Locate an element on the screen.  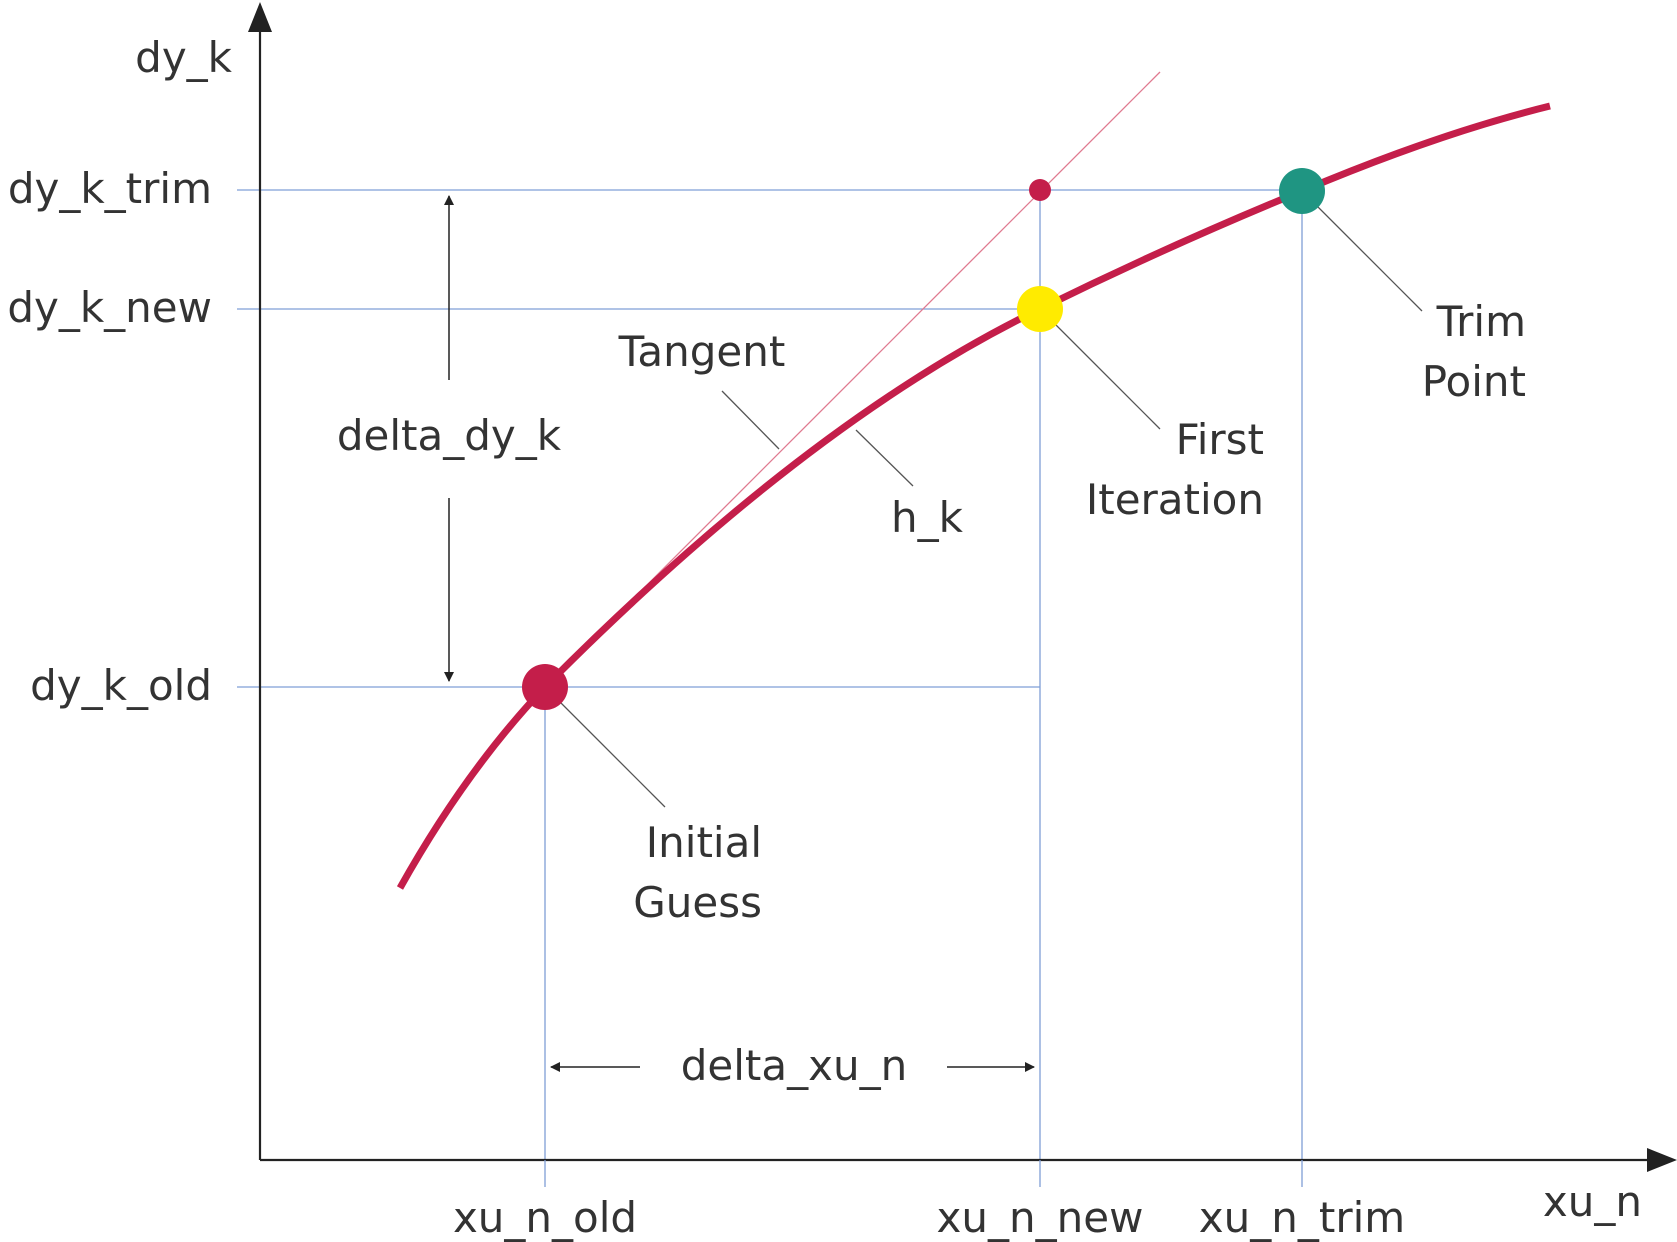
y-label-old: dy_k_old is located at coordinates (121, 685).